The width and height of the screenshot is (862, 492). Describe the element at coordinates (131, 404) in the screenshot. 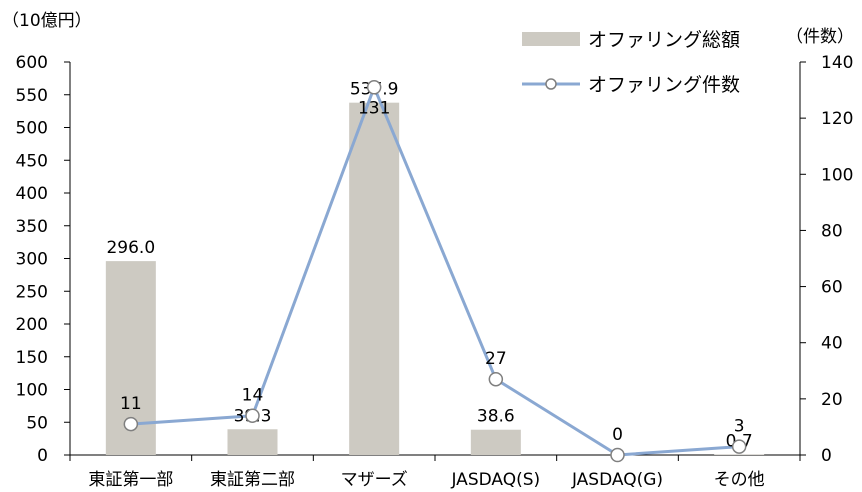

I see `line-data-label: 11` at that location.